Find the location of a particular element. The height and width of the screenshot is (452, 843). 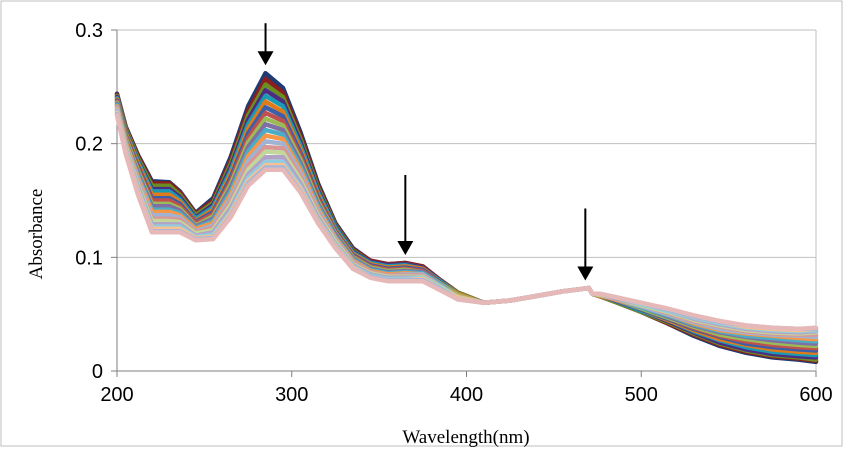

y-tick-label-2: 0.2 is located at coordinates (89, 145).